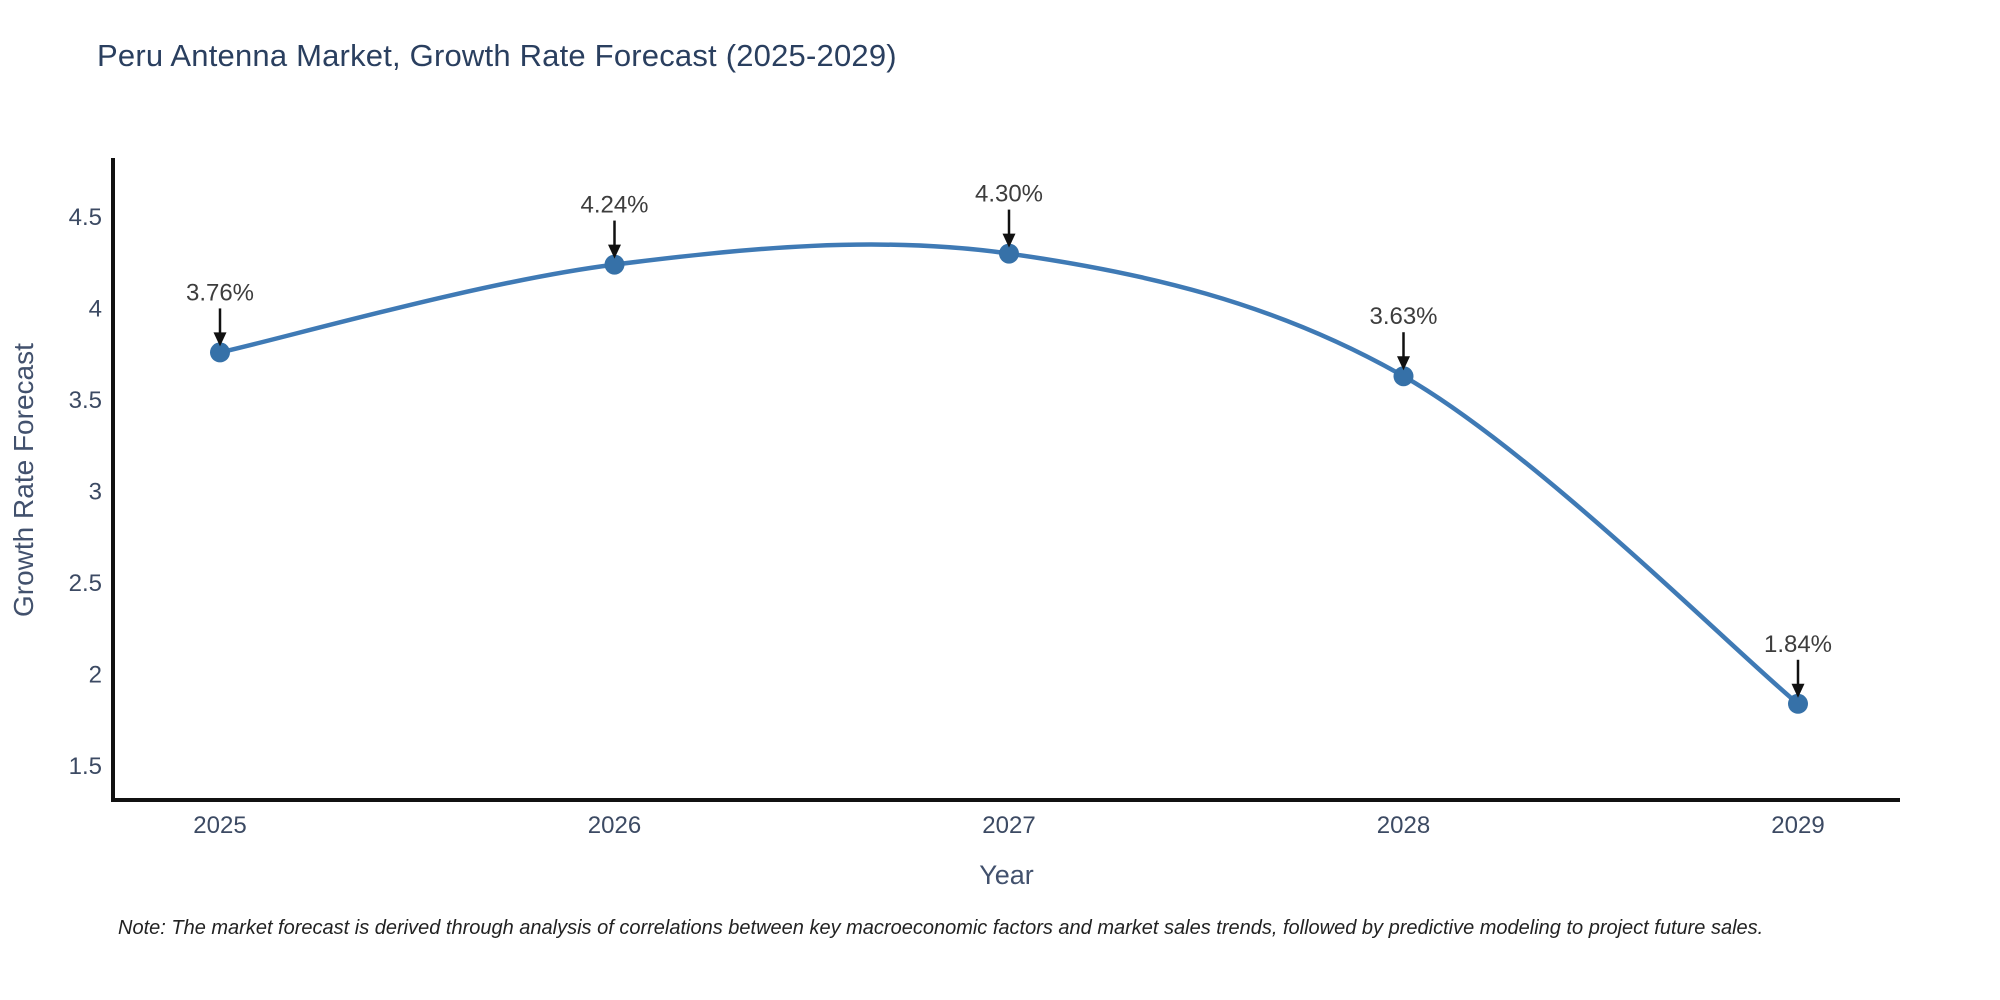 The image size is (2000, 1000). I want to click on x-tick-label: 2025, so click(219, 825).